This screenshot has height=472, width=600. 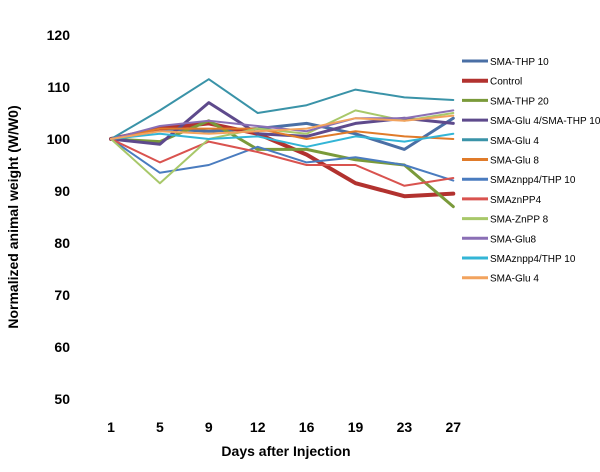 What do you see at coordinates (519, 220) in the screenshot?
I see `legend-label: SMA-ZnPP 8` at bounding box center [519, 220].